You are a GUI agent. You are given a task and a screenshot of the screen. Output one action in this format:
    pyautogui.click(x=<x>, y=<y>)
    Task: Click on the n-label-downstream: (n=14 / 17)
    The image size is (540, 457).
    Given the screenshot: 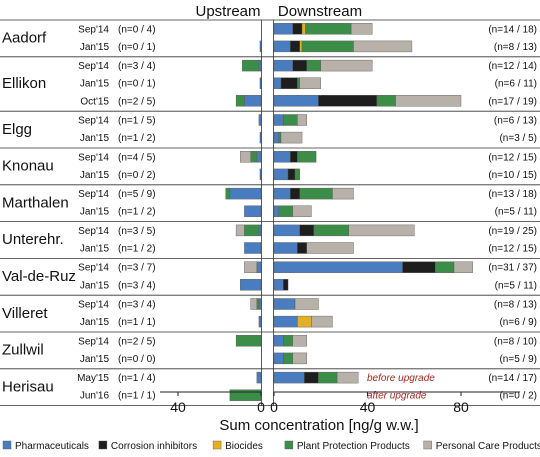 What is the action you would take?
    pyautogui.click(x=512, y=378)
    